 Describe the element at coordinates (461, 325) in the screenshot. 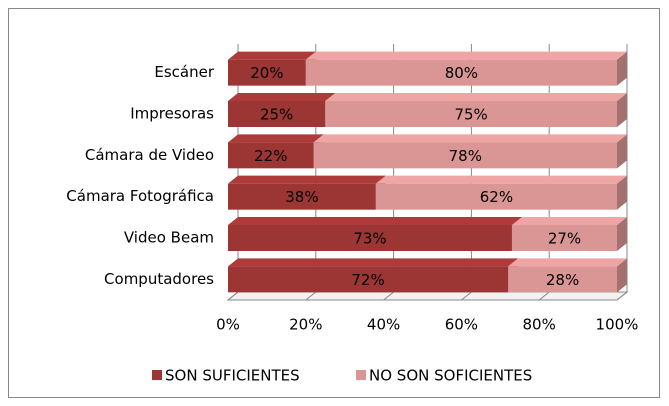

I see `x-tick-label: 60%` at that location.